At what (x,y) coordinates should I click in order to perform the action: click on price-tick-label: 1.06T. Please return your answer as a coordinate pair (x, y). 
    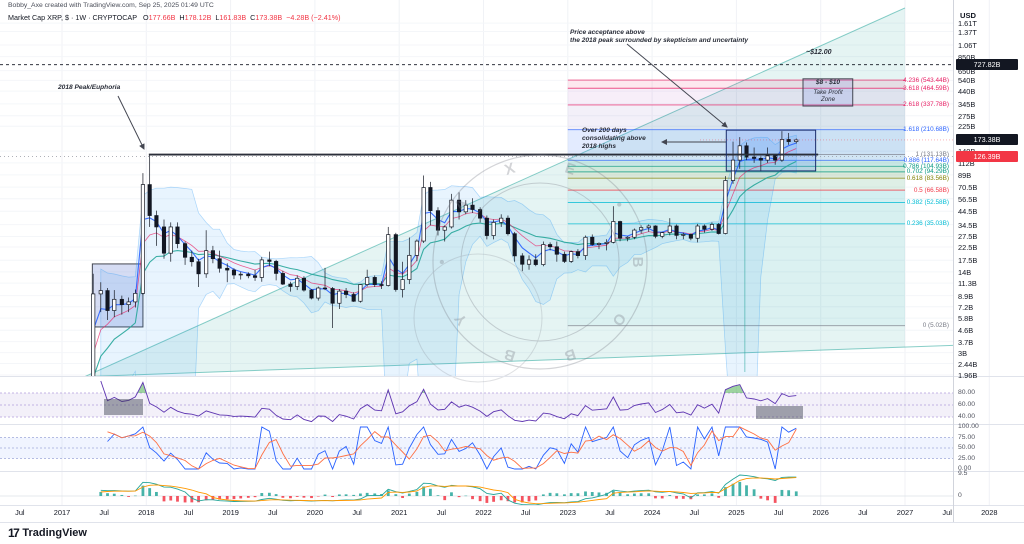
    Looking at the image, I should click on (967, 45).